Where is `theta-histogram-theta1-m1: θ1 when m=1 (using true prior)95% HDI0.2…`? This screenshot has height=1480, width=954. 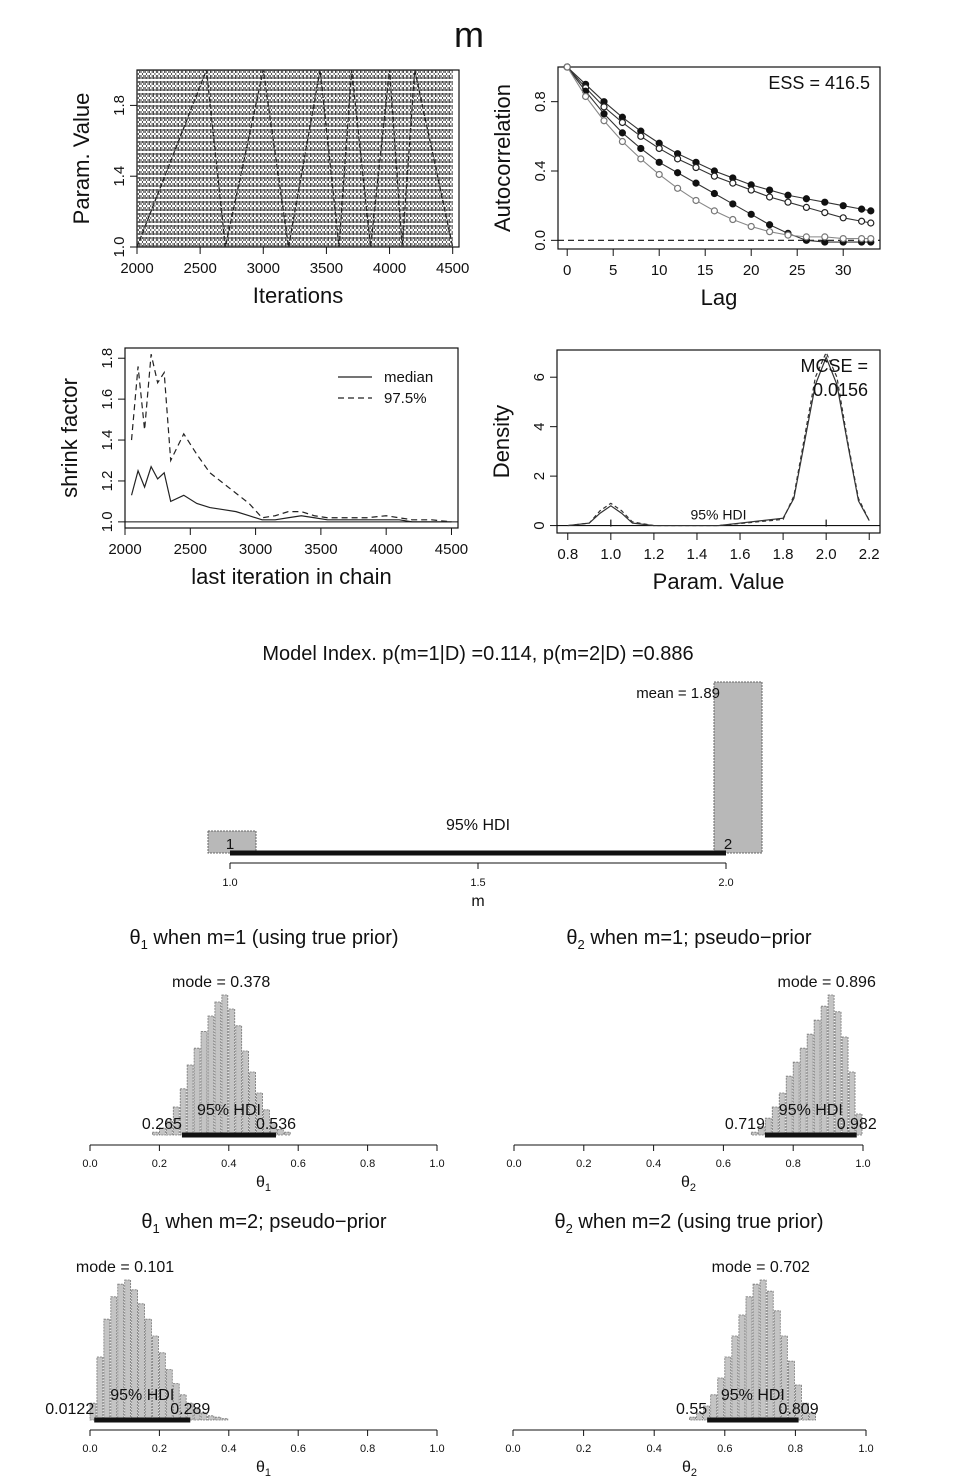 theta-histogram-theta1-m1: θ1 when m=1 (using true prior)95% HDI0.2… is located at coordinates (263, 1060).